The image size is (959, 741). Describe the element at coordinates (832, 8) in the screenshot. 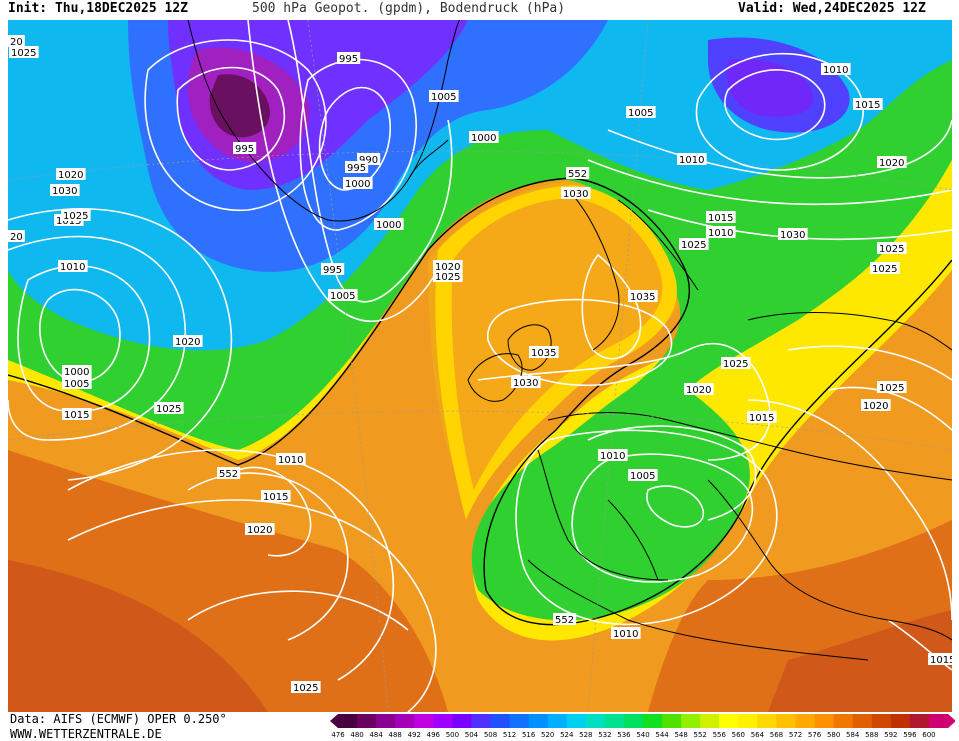

I see `valid-time: Valid: Wed,24DEC2025 12Z` at that location.